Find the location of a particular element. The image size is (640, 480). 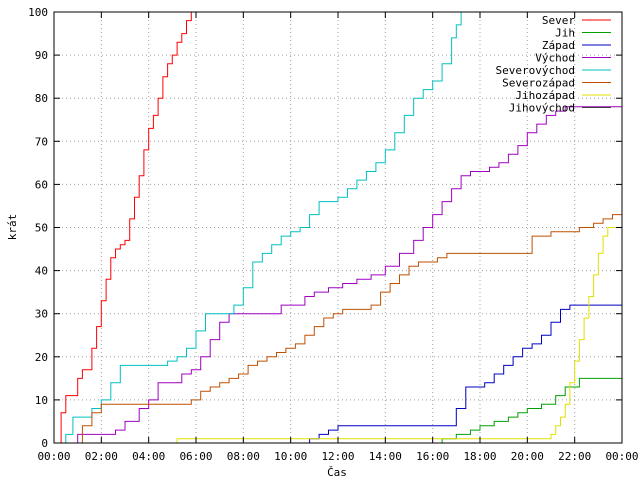

y-axis-label: krát is located at coordinates (12, 227).